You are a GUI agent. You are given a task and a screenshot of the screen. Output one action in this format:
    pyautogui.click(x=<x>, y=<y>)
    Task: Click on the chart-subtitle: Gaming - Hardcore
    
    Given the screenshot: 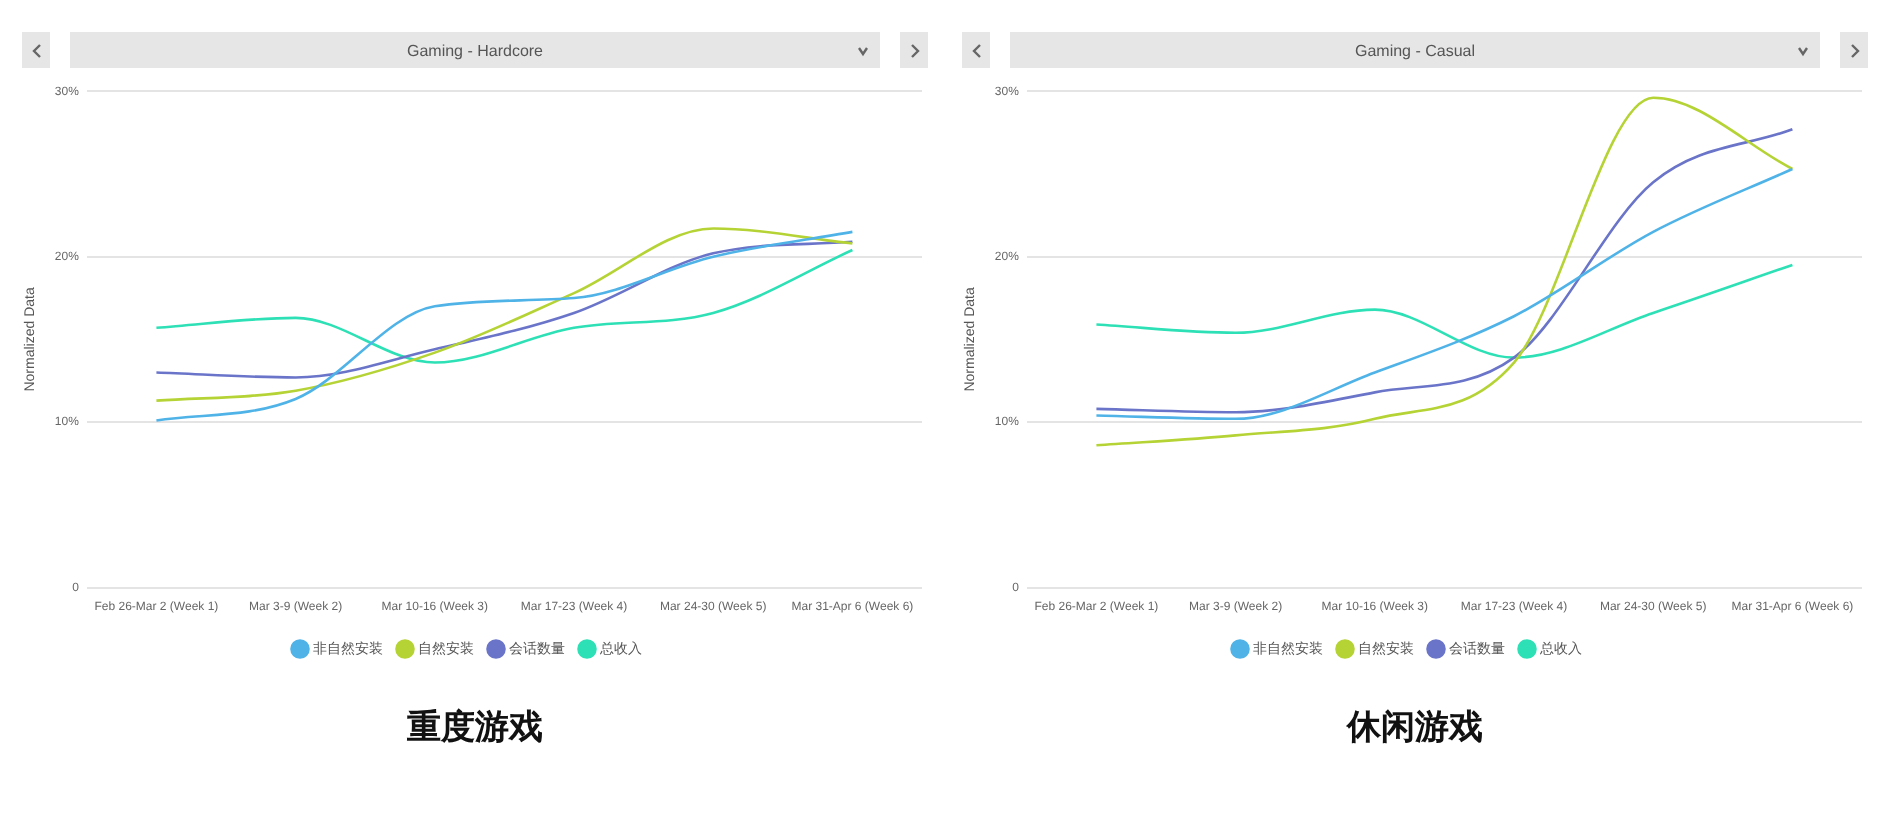 What is the action you would take?
    pyautogui.click(x=475, y=50)
    